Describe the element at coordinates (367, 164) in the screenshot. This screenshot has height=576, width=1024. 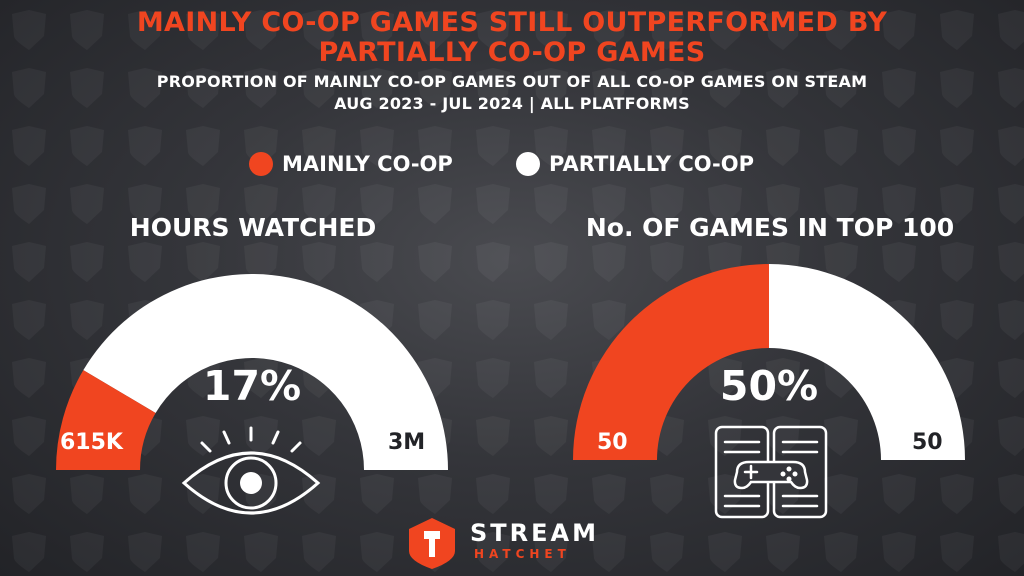
I see `legend-label-mainly: MAINLY CO-OP` at that location.